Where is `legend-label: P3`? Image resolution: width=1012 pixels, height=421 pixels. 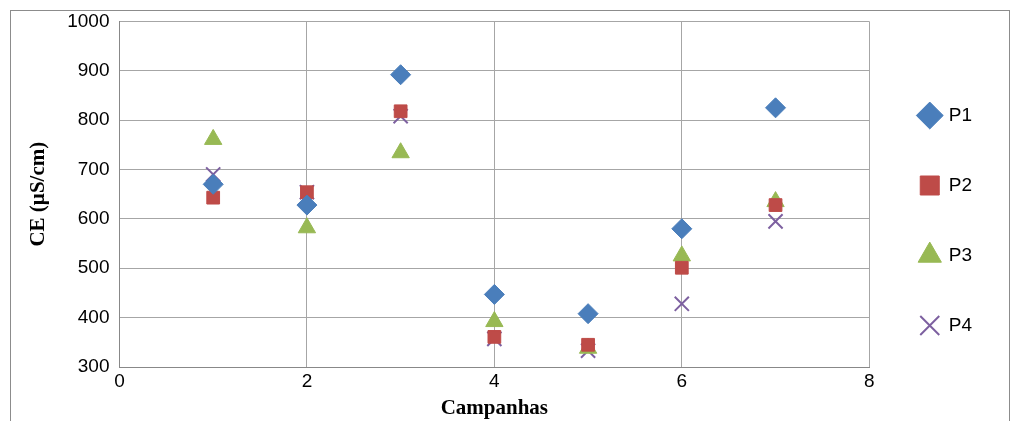
legend-label: P3 is located at coordinates (960, 254).